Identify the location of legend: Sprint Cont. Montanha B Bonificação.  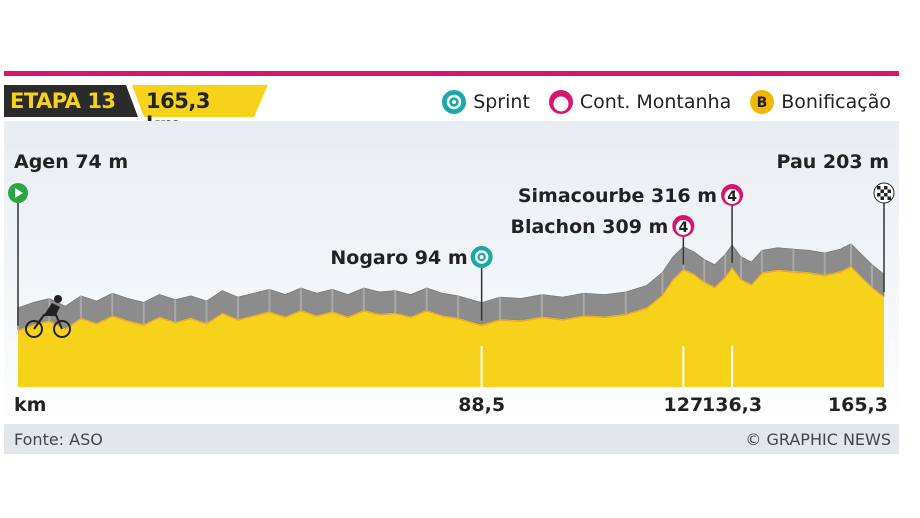
(666, 102).